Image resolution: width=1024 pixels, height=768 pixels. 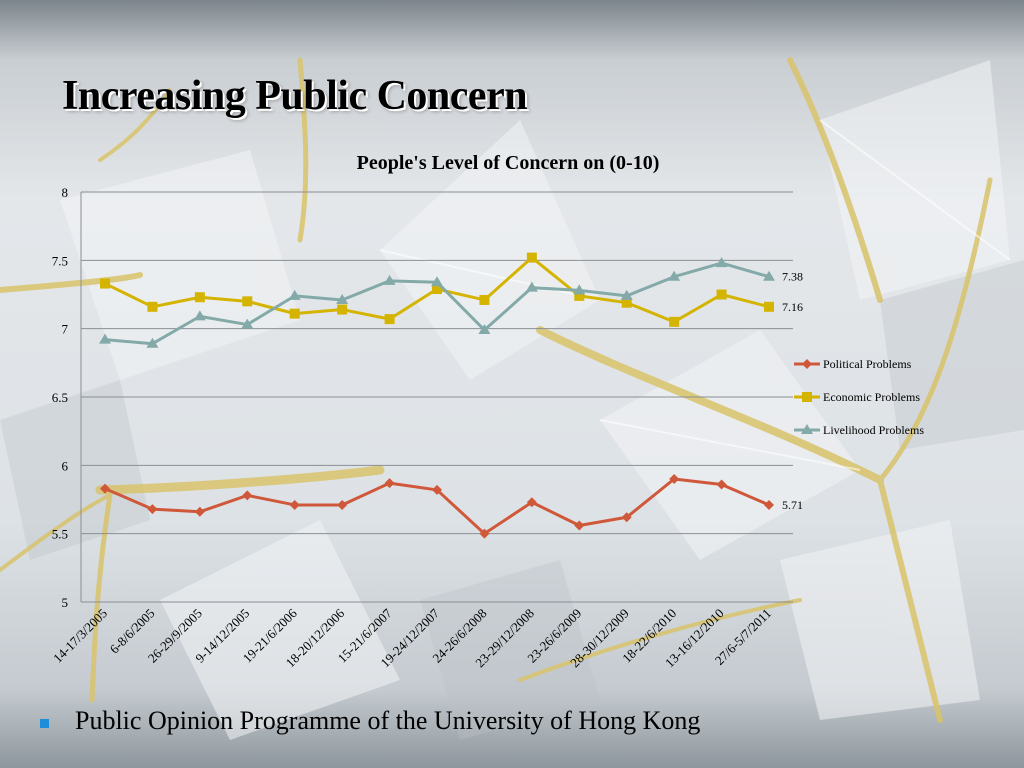 I want to click on bullet-icon, so click(x=44, y=723).